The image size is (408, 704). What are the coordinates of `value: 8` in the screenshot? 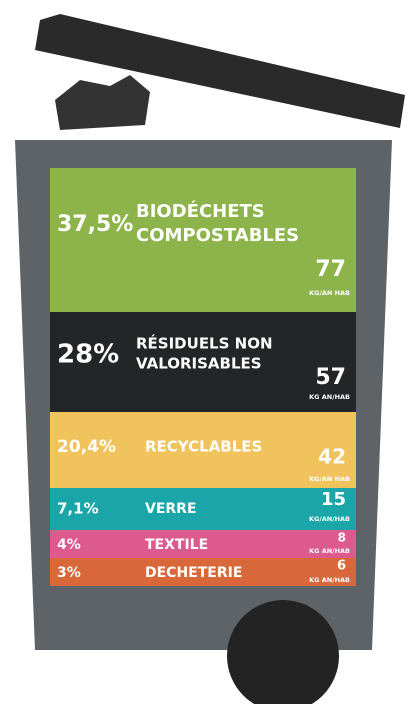 It's located at (342, 538).